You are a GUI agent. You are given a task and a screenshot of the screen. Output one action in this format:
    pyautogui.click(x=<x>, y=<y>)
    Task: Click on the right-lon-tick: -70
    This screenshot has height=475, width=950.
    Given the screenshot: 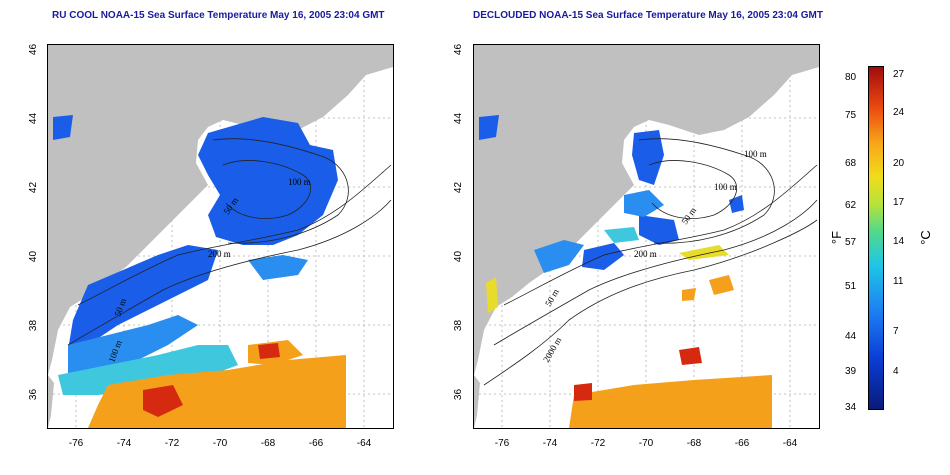 What is the action you would take?
    pyautogui.click(x=646, y=443)
    